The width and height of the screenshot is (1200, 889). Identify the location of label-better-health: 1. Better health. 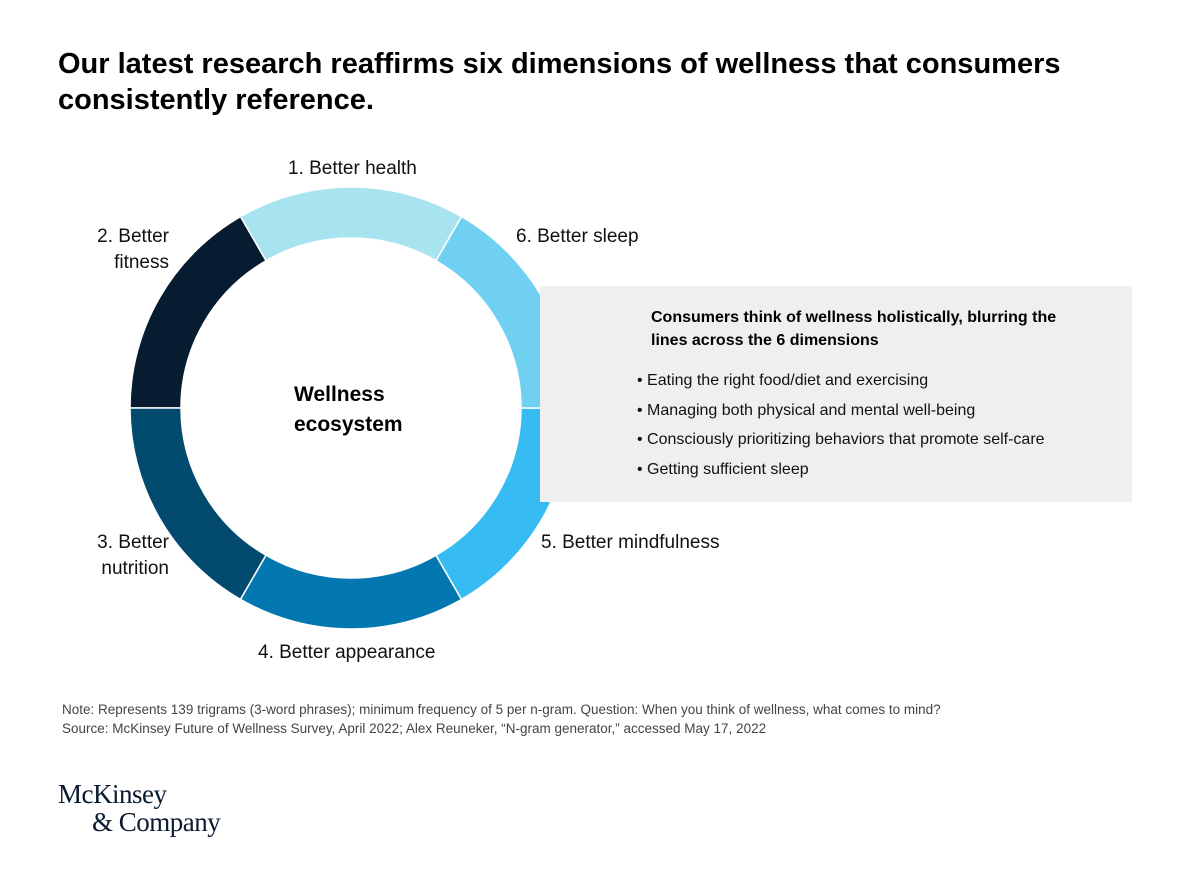
(352, 169).